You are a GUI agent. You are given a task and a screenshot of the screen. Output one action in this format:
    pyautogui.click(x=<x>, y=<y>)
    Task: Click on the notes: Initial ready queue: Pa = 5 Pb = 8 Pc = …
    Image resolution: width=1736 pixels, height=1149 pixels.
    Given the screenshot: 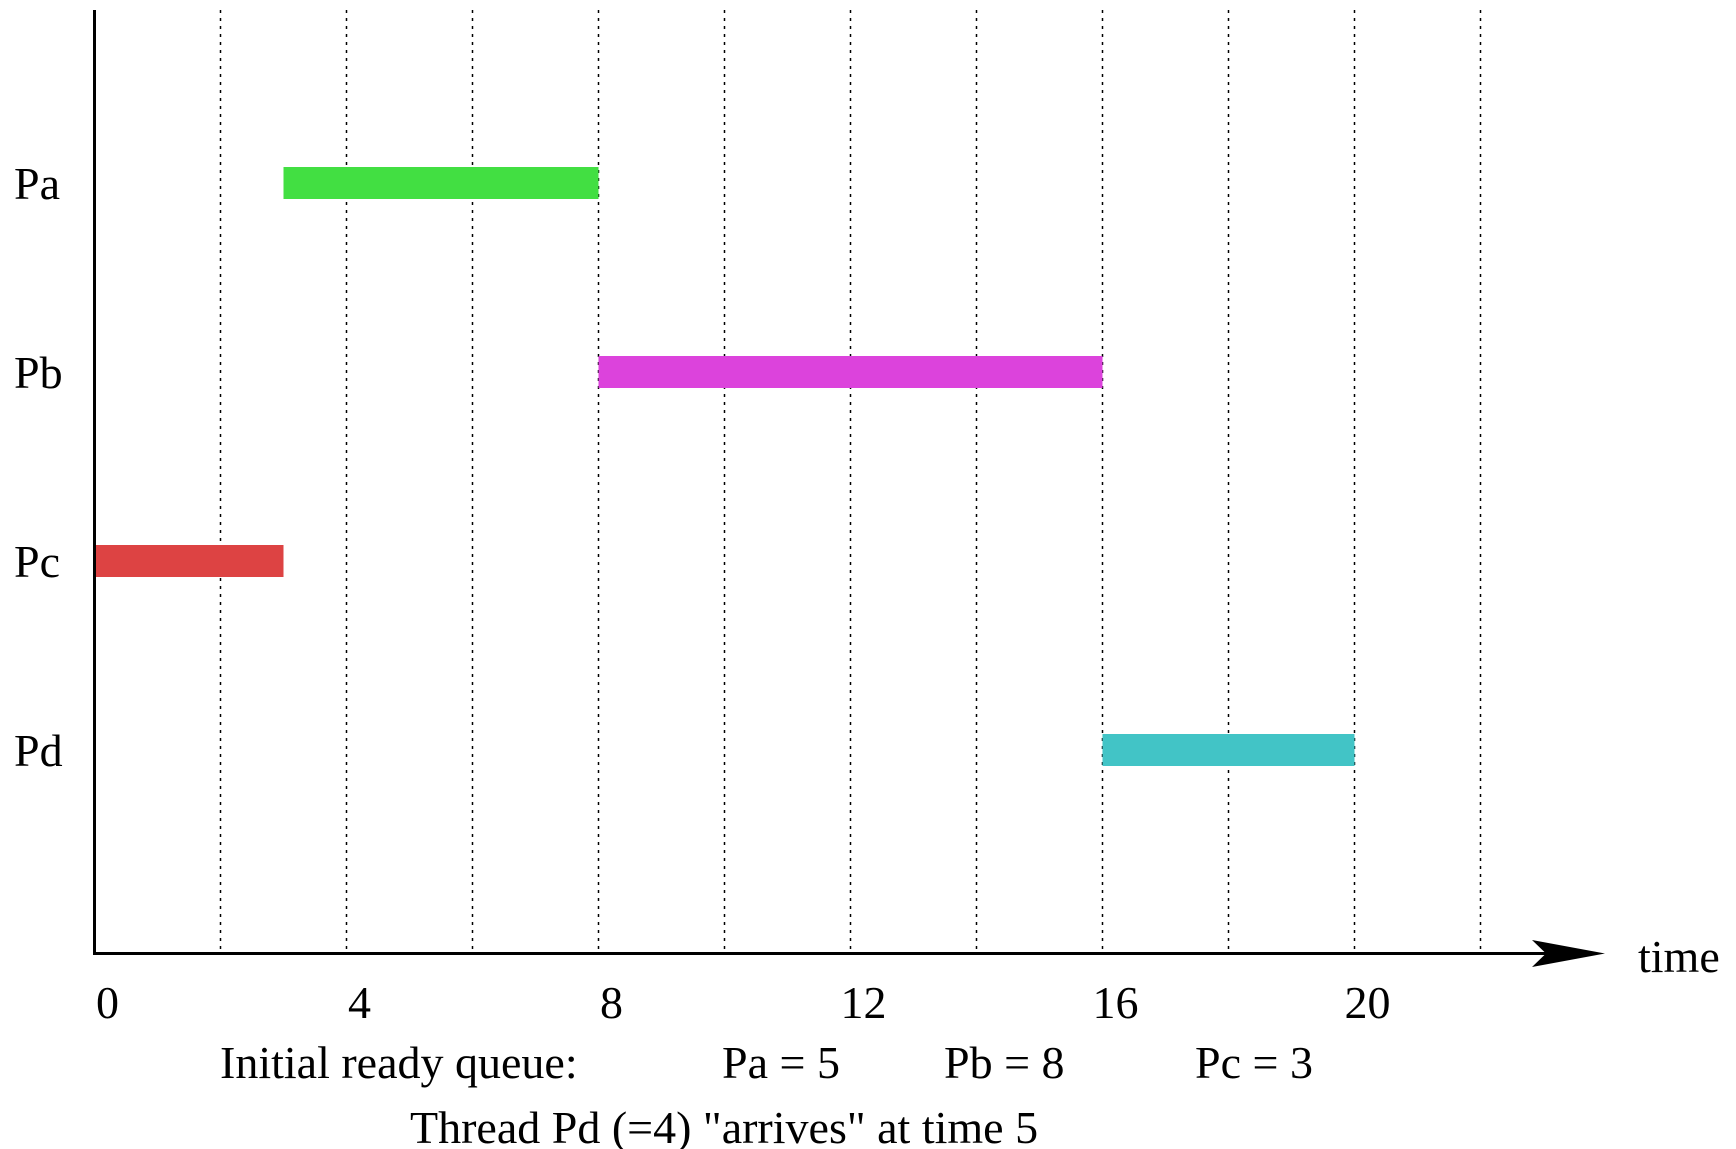 What is the action you would take?
    pyautogui.click(x=766, y=1093)
    